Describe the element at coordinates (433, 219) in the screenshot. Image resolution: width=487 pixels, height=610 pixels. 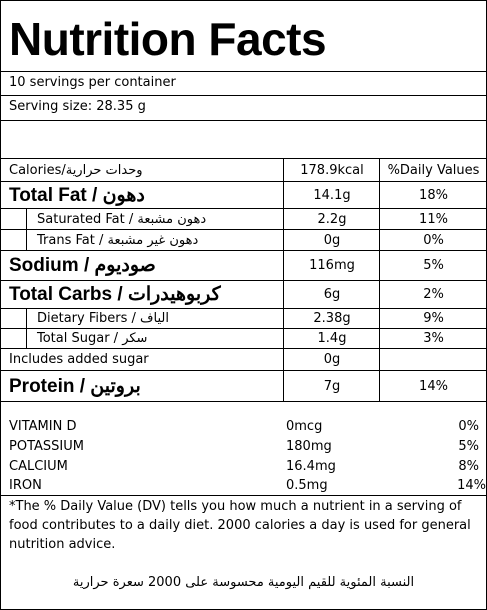
I see `daily-value: 11%` at that location.